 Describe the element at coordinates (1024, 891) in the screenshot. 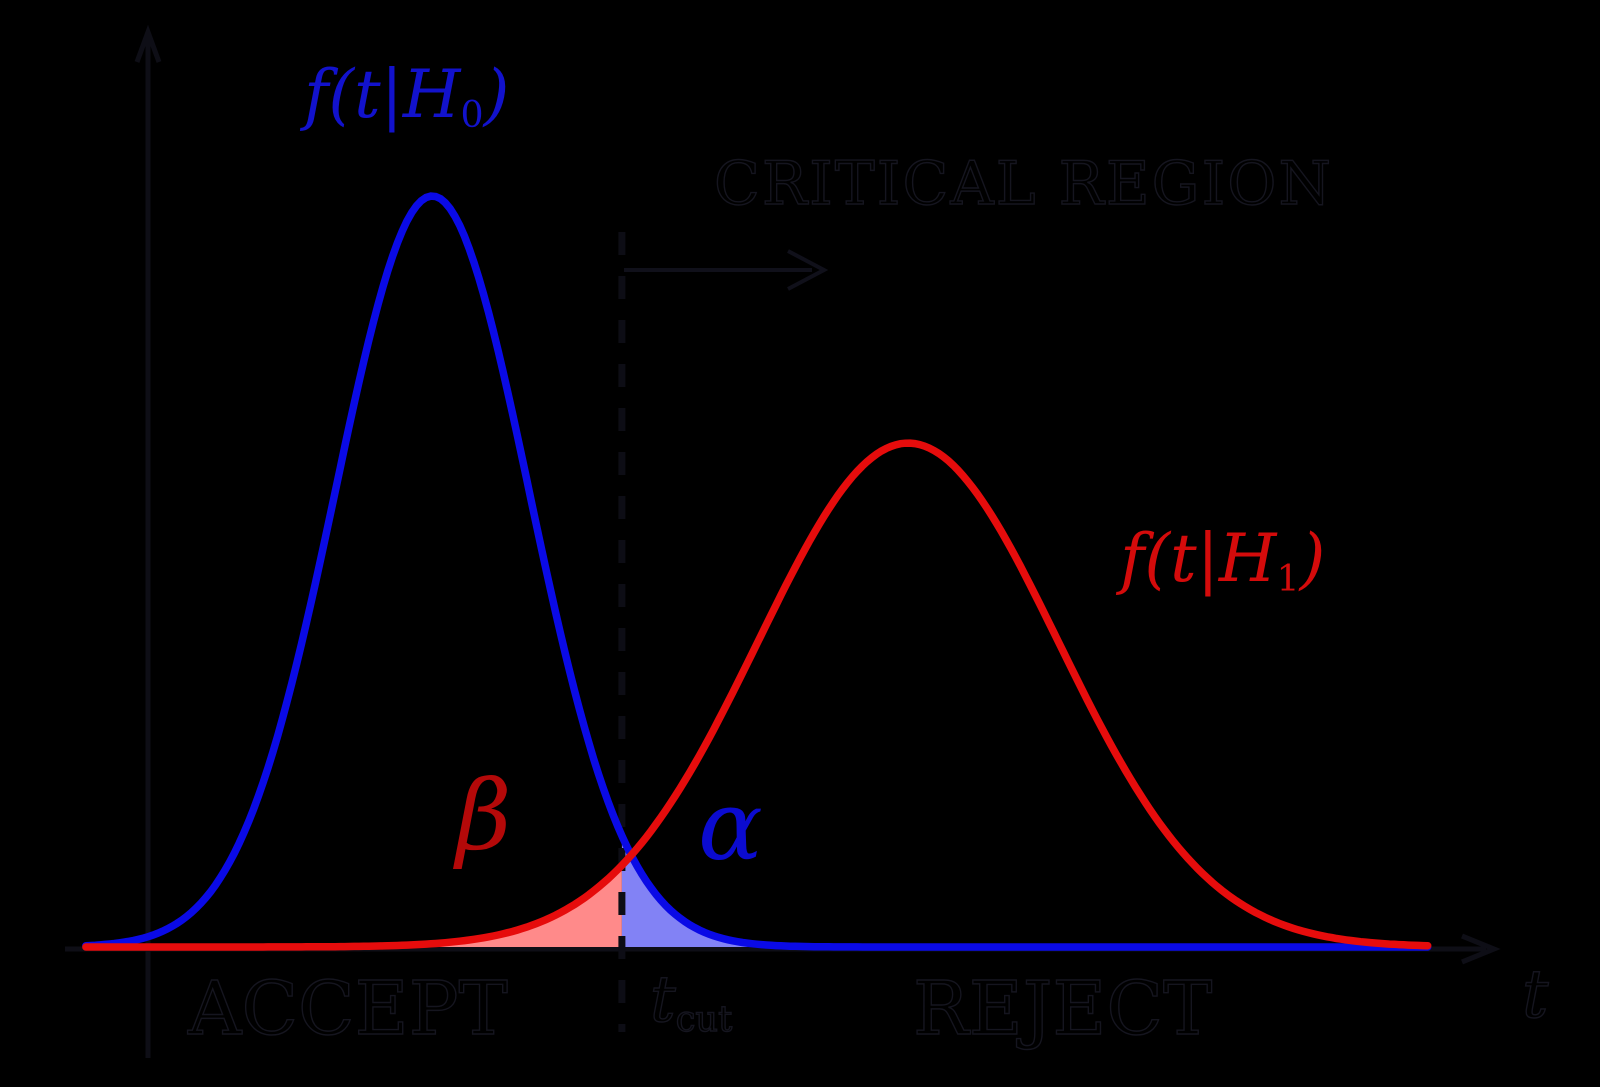

I see `alpha-region-fill` at that location.